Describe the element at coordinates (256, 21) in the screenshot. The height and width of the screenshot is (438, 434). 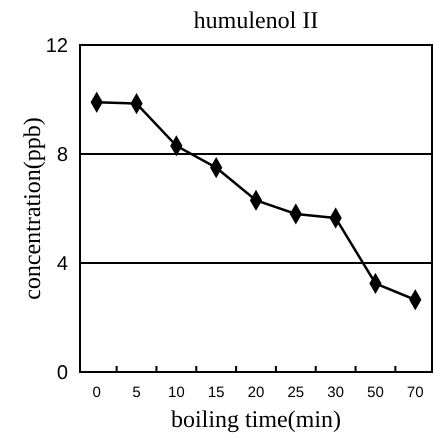
I see `chart-title: humulenol II` at that location.